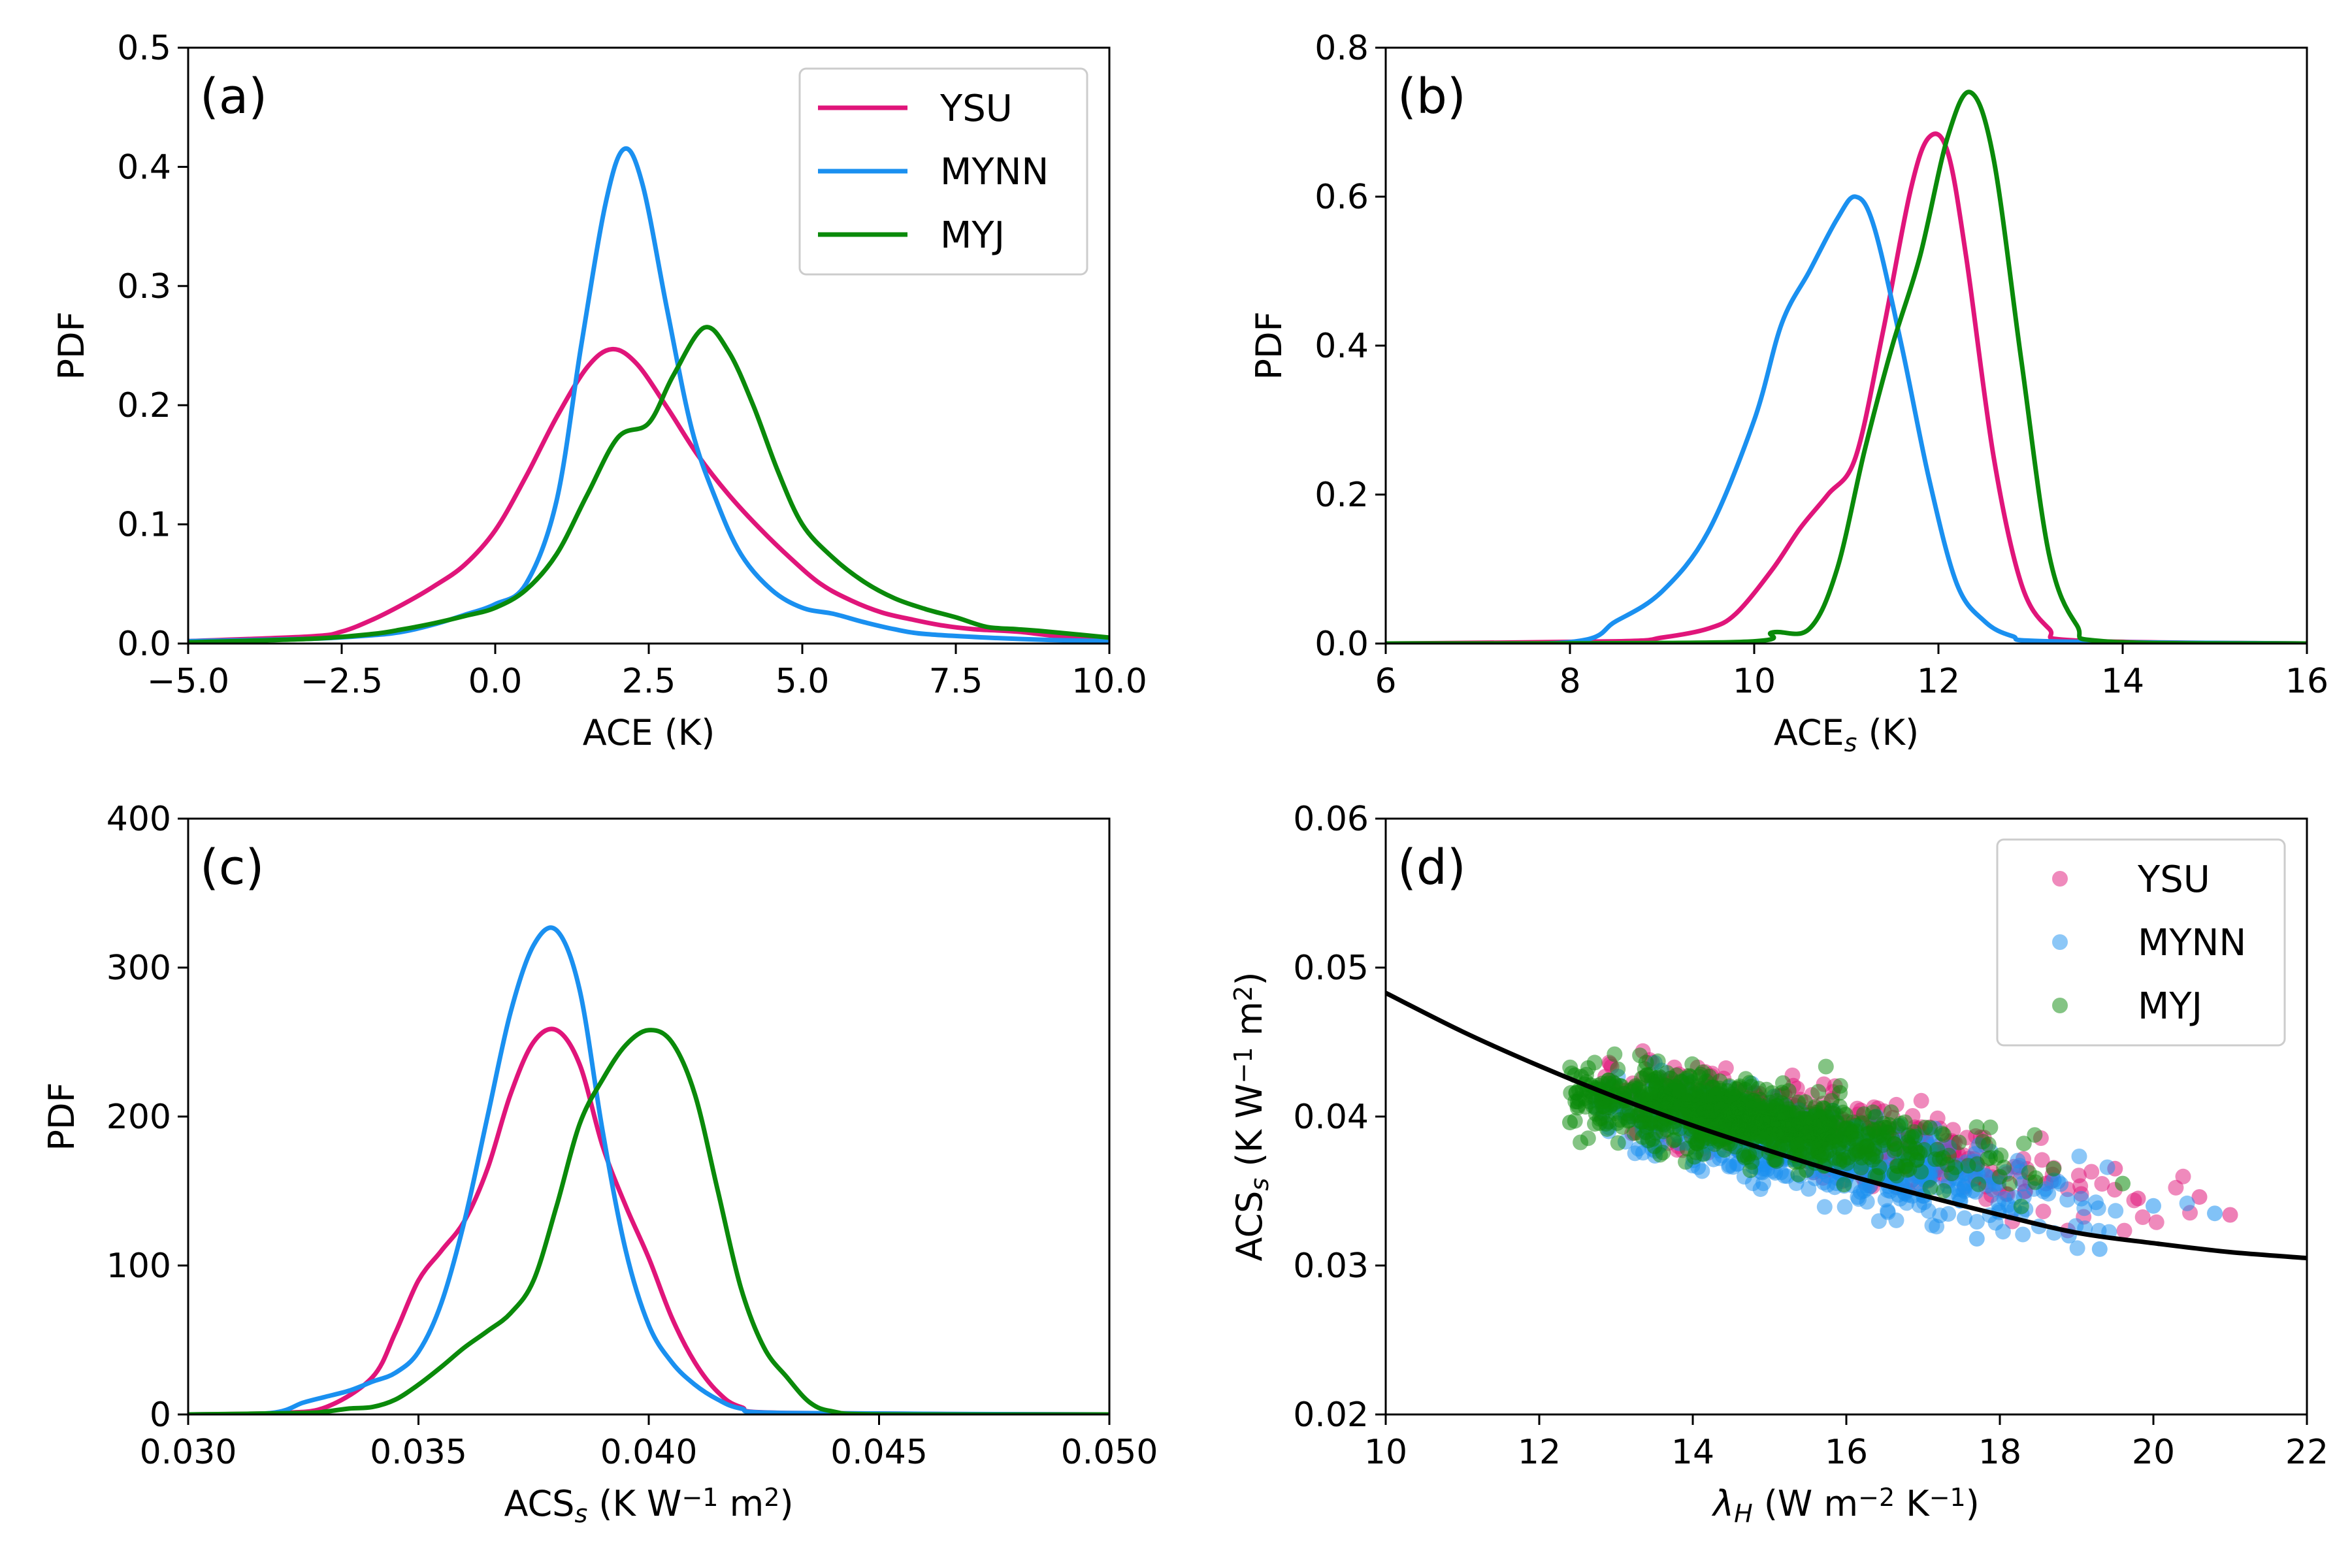 The width and height of the screenshot is (2352, 1568). I want to click on x-tick-label: 22, so click(2306, 1452).